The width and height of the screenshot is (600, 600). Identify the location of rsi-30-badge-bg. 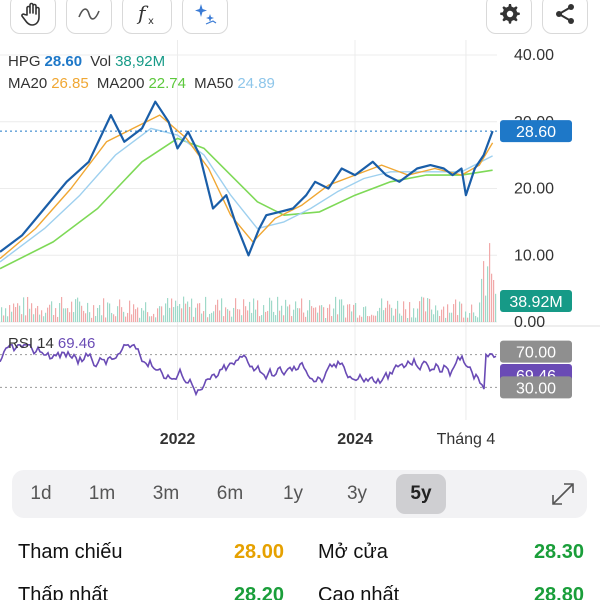
(536, 387).